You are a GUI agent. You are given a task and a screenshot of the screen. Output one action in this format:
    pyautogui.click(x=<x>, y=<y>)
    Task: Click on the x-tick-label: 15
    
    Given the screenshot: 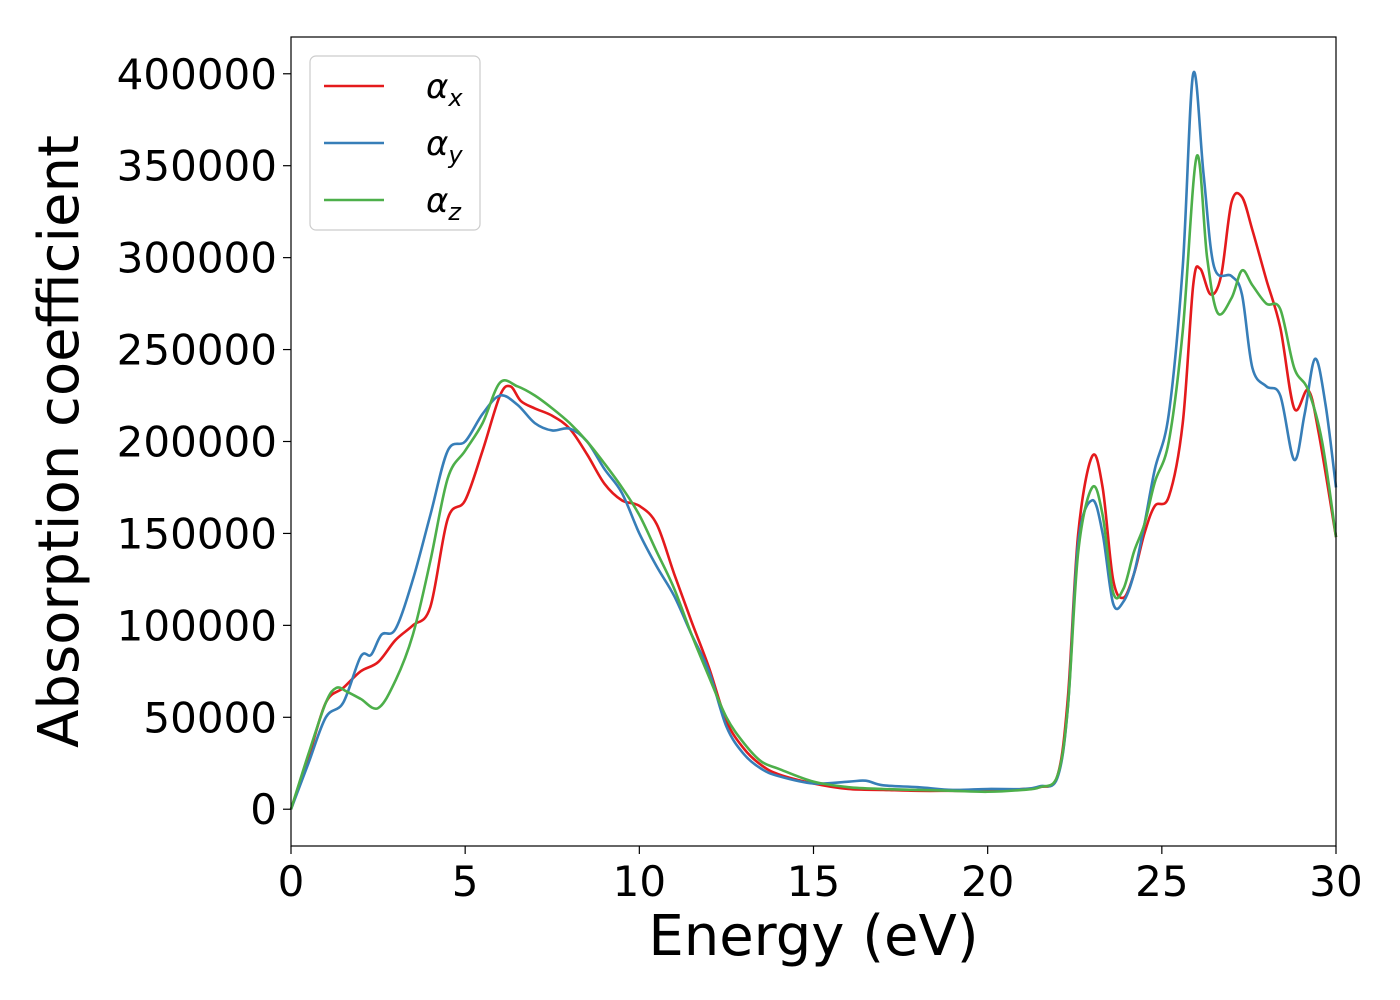 What is the action you would take?
    pyautogui.click(x=813, y=881)
    